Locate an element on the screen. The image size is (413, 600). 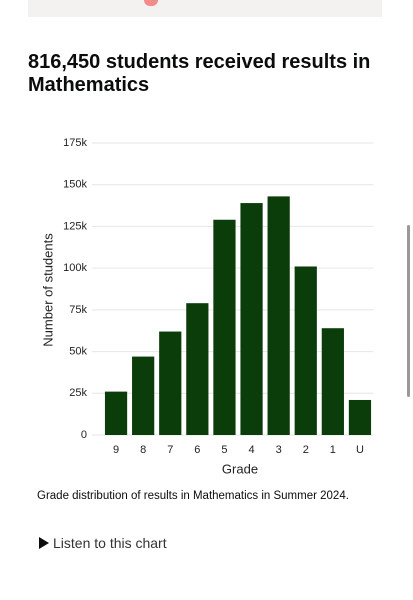
x-tick-label: 3 is located at coordinates (279, 450).